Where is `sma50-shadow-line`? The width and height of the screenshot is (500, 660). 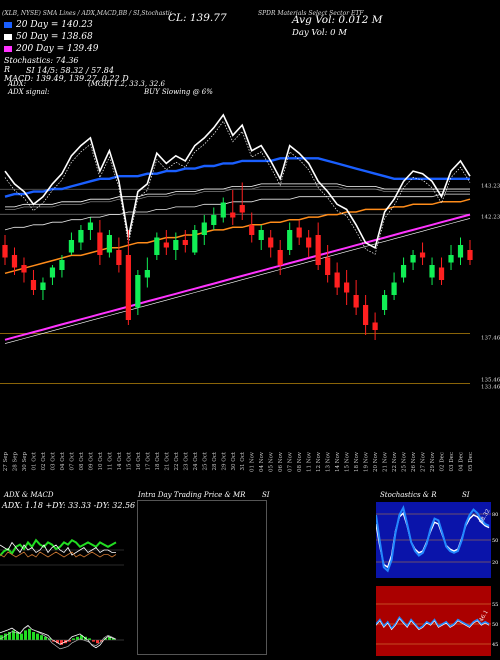
sma50-shadow-line is located at coordinates (237, 198).